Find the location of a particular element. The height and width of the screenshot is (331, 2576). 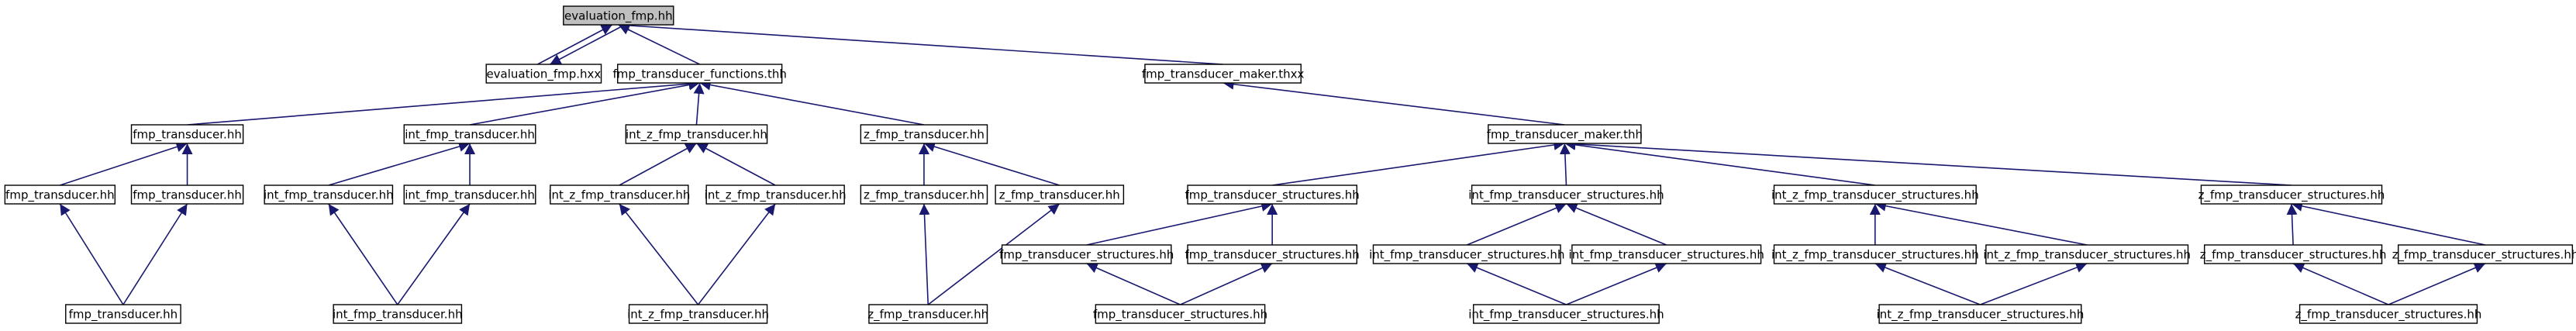

node-label: int_z_fmp_transducer.hh is located at coordinates (698, 315).